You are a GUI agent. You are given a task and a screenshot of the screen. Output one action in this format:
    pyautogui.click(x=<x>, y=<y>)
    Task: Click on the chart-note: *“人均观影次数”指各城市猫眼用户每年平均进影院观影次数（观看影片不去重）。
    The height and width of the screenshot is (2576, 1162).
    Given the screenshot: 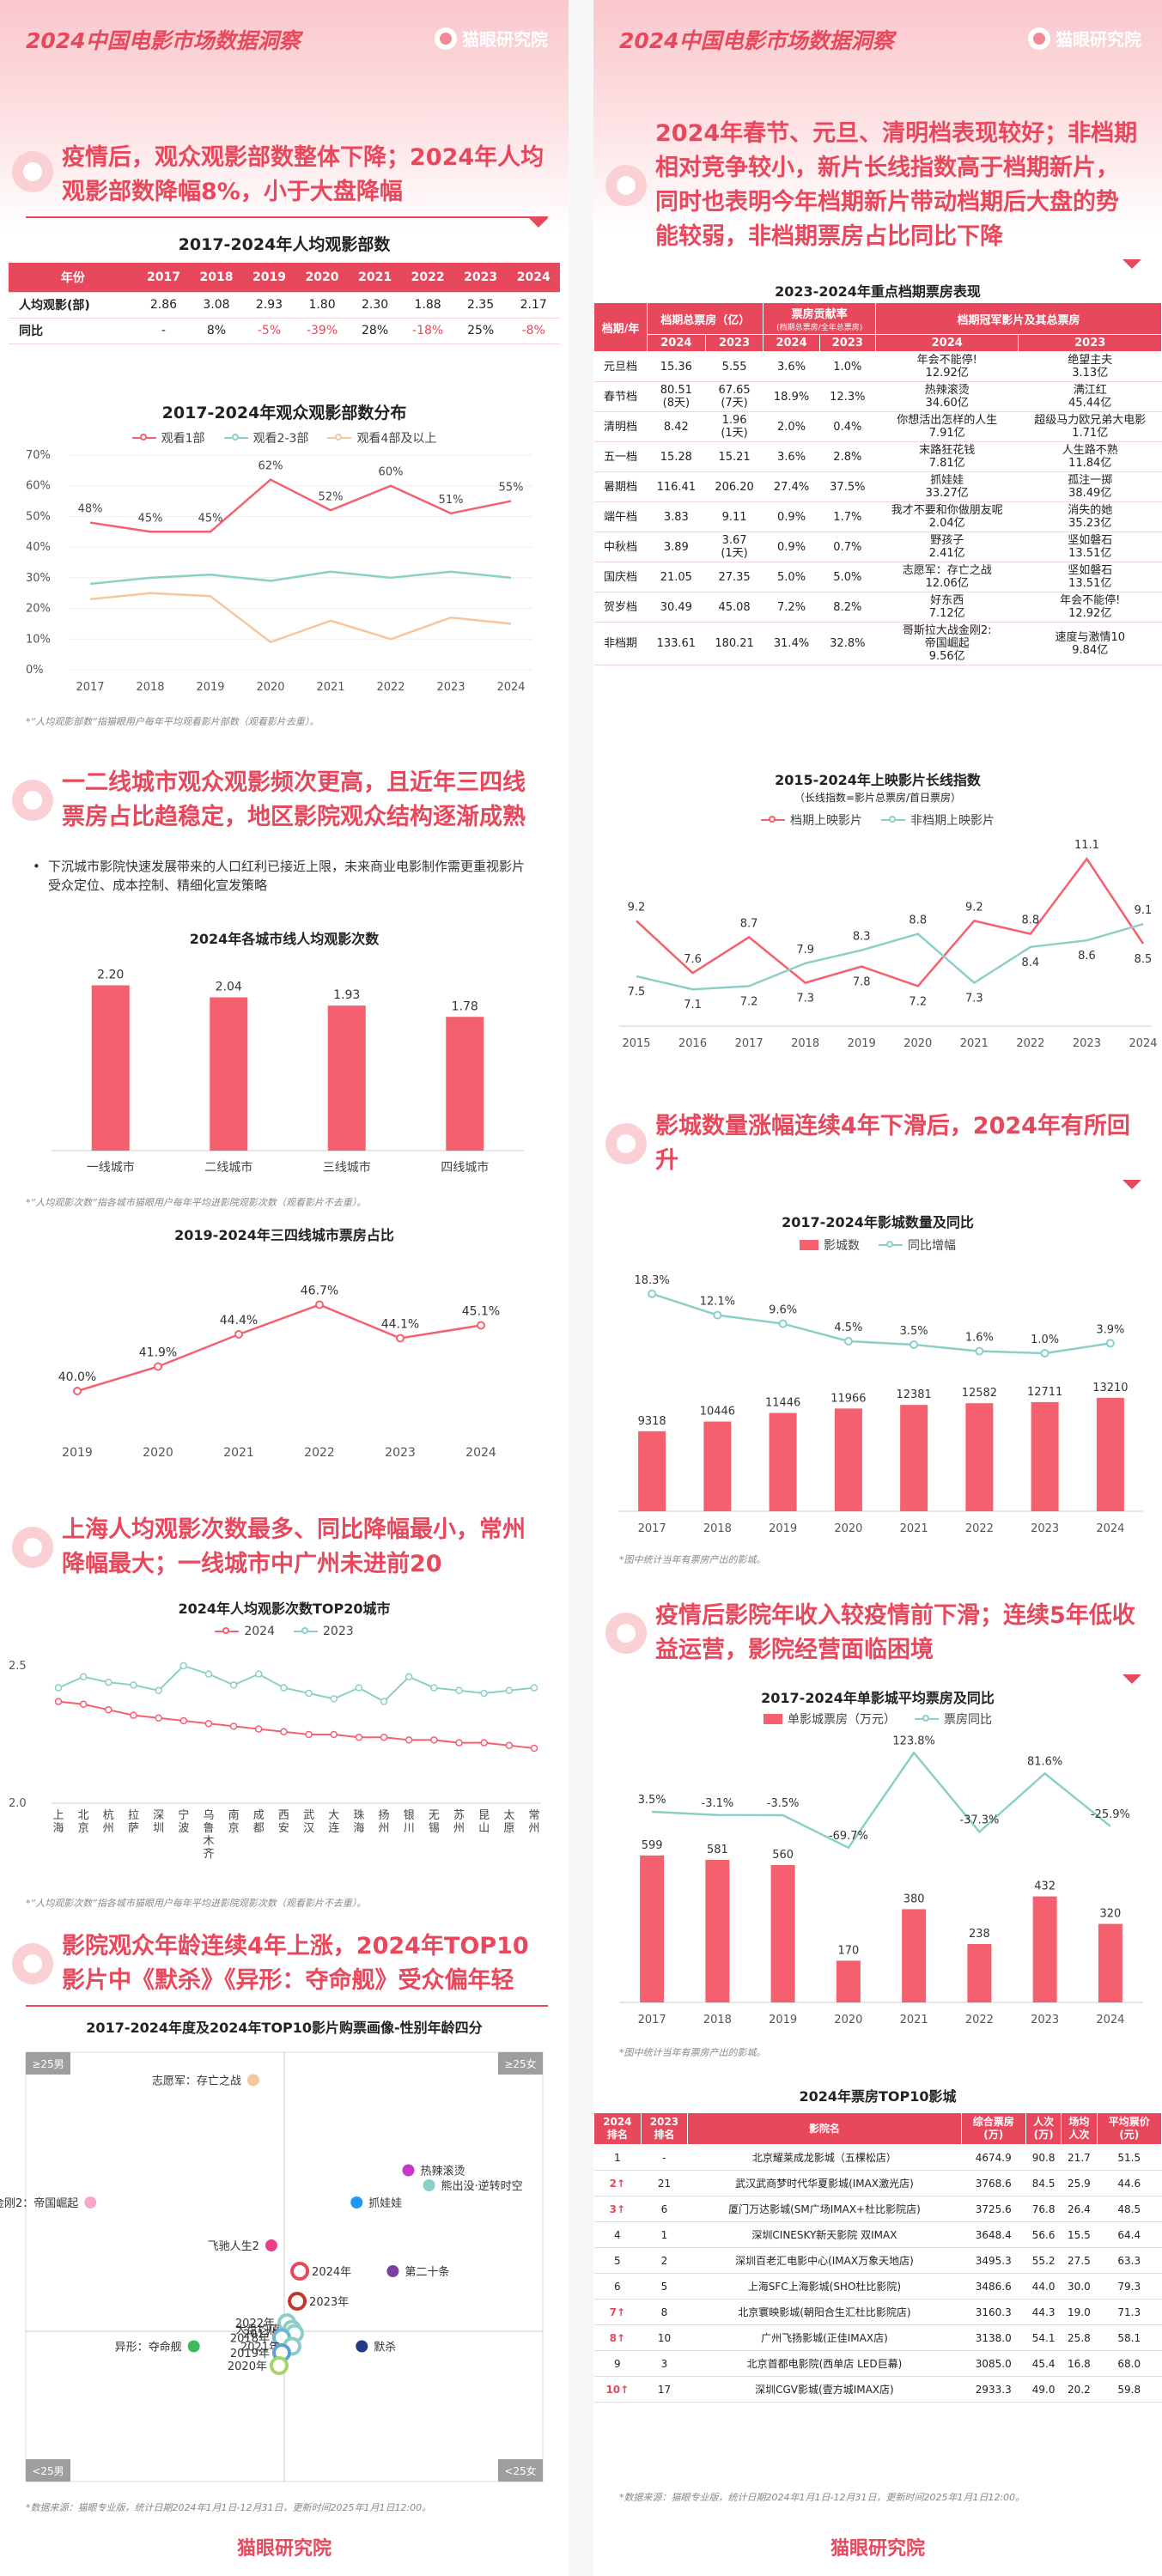 What is the action you would take?
    pyautogui.click(x=197, y=1903)
    